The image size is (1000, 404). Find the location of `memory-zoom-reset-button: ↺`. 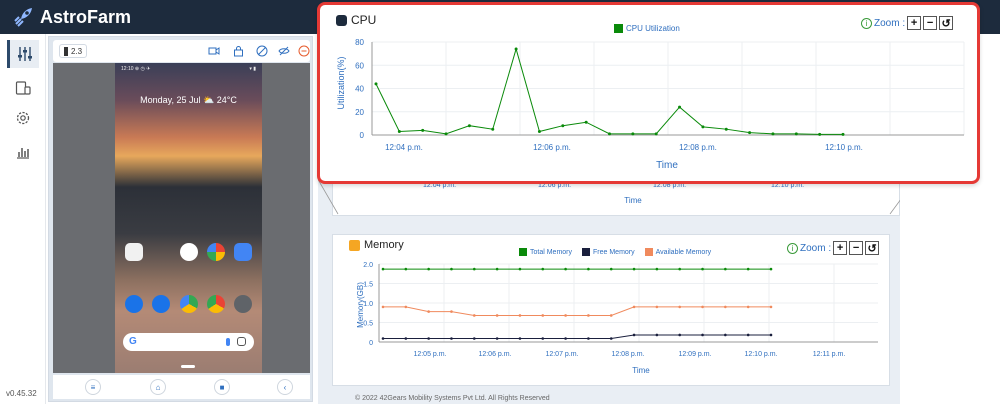

memory-zoom-reset-button: ↺ is located at coordinates (872, 248).